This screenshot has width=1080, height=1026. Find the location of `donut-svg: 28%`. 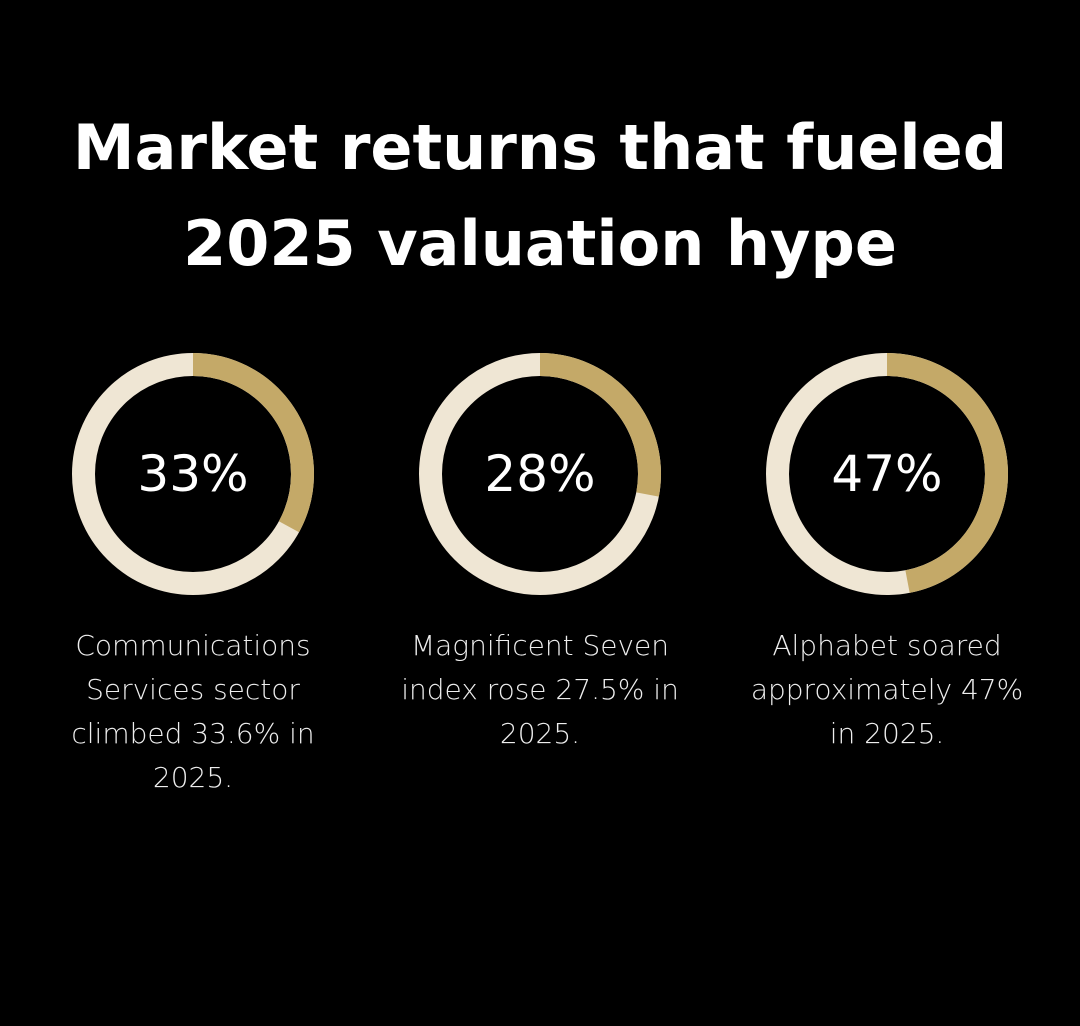

donut-svg: 28% is located at coordinates (540, 474).